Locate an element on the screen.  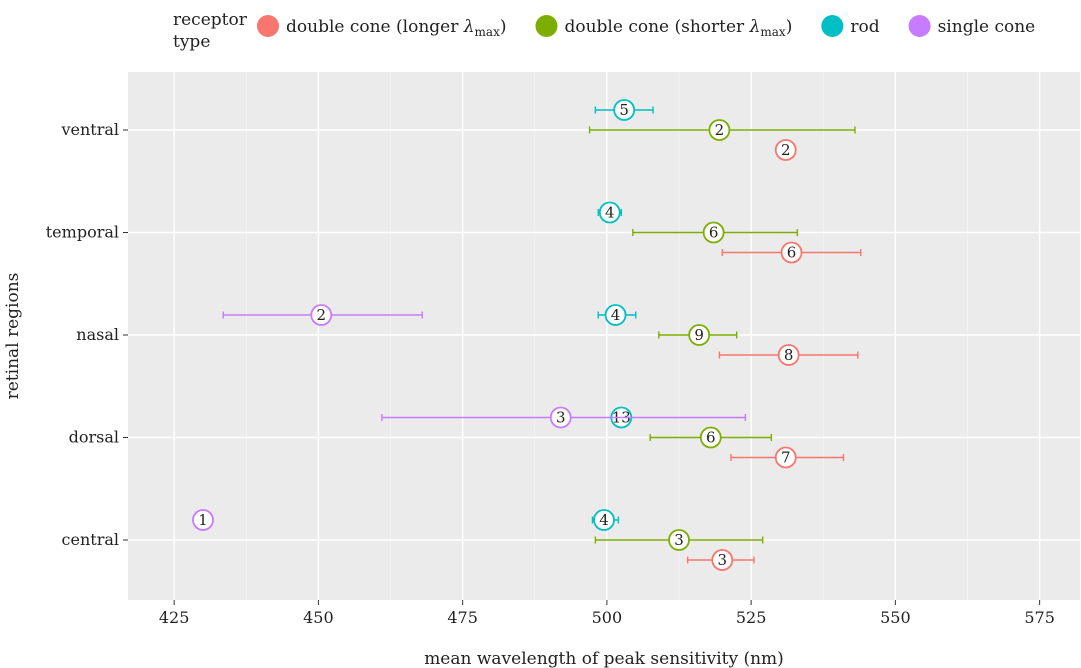
sample-size-label: 5 is located at coordinates (624, 110).